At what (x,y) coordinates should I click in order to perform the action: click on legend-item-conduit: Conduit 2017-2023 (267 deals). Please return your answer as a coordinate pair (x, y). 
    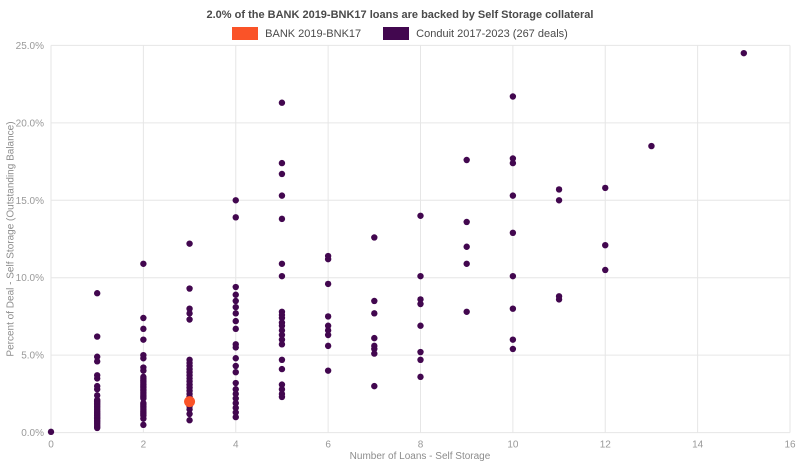
    Looking at the image, I should click on (475, 33).